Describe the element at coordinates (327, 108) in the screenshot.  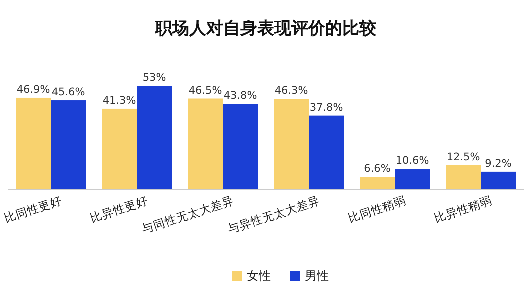
I see `data-label: 37.8%` at that location.